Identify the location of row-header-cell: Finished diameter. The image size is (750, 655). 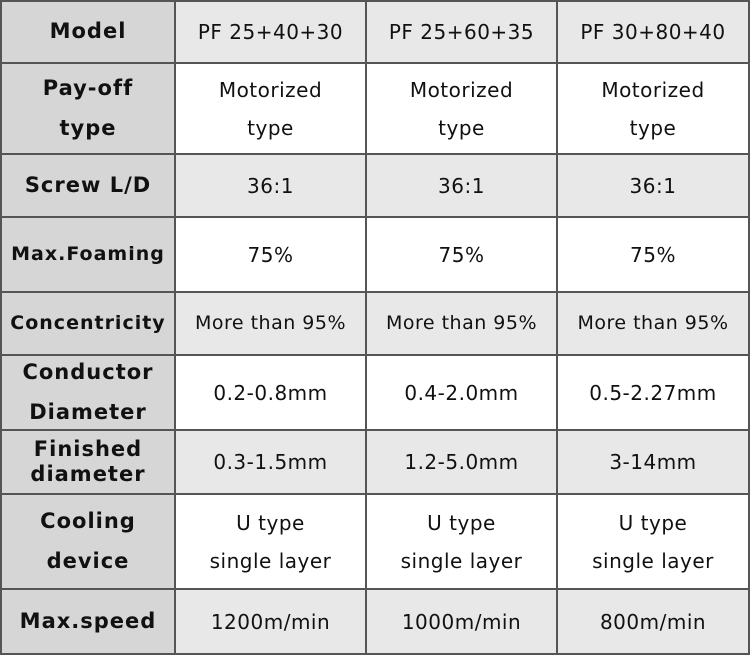
(88, 463).